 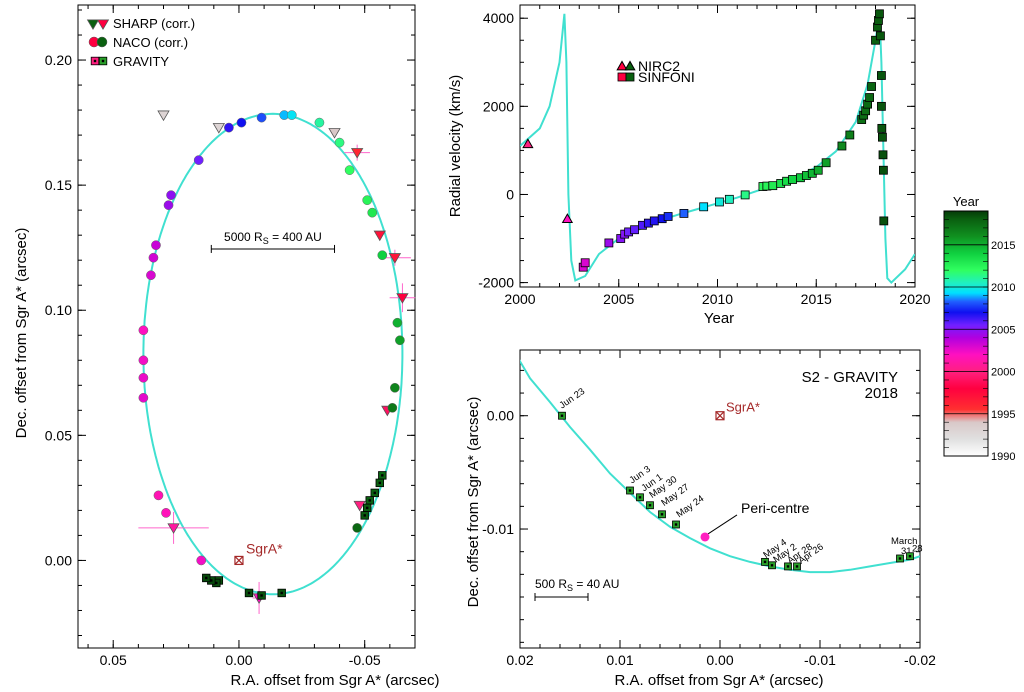 What do you see at coordinates (920, 660) in the screenshot?
I see `pericentre-x-tick-label: -0.02` at bounding box center [920, 660].